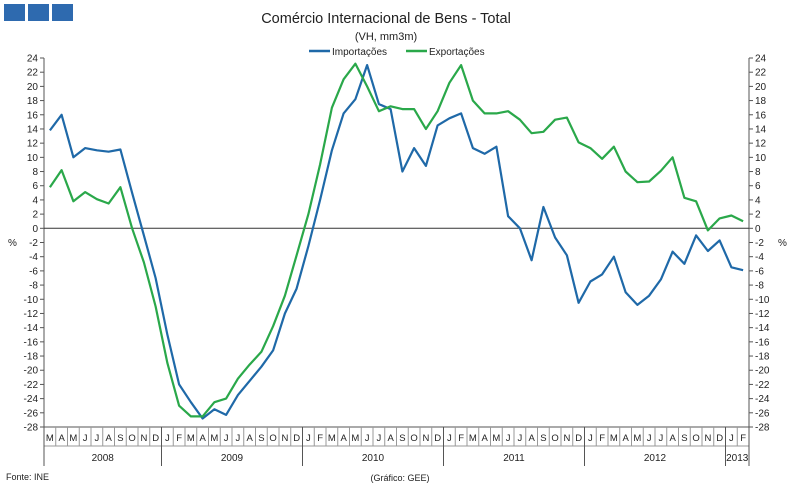 The image size is (795, 488). Describe the element at coordinates (33, 87) in the screenshot. I see `y-tick-label-left: 20` at that location.